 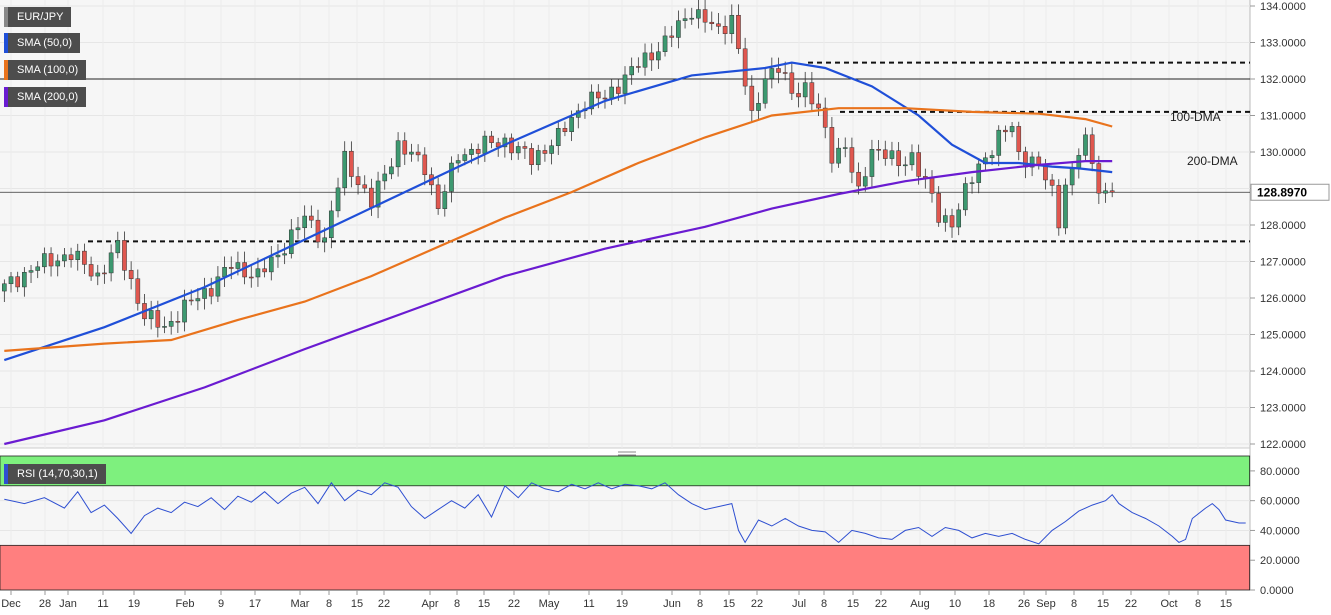 I want to click on legend-sma100: SMA (100,0), so click(x=45, y=70).